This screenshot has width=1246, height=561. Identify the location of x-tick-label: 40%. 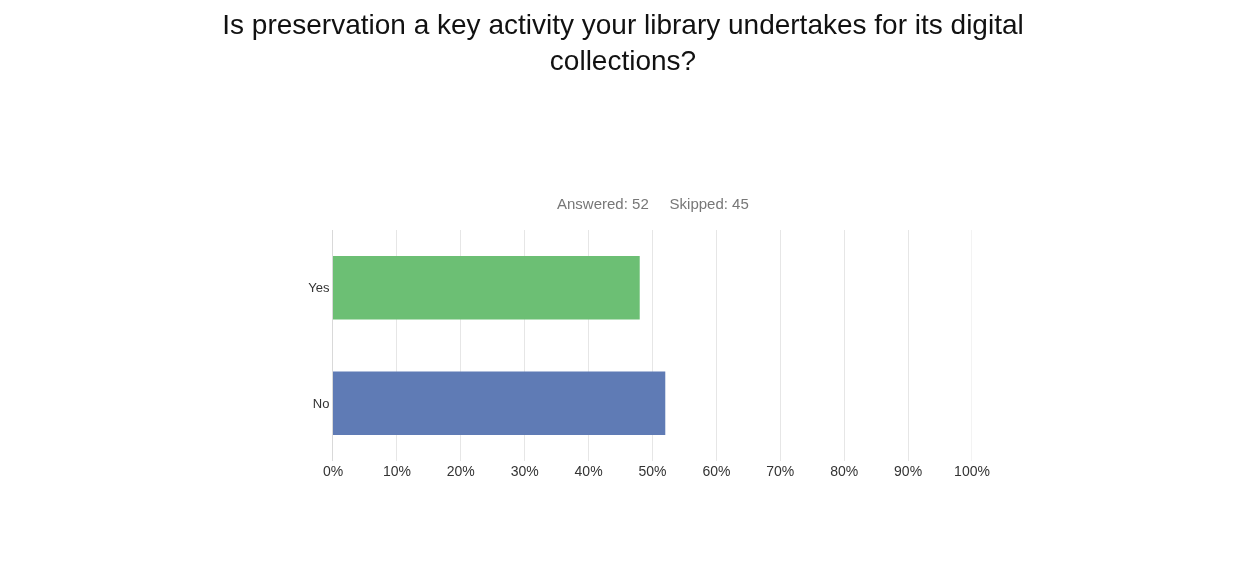
(588, 471).